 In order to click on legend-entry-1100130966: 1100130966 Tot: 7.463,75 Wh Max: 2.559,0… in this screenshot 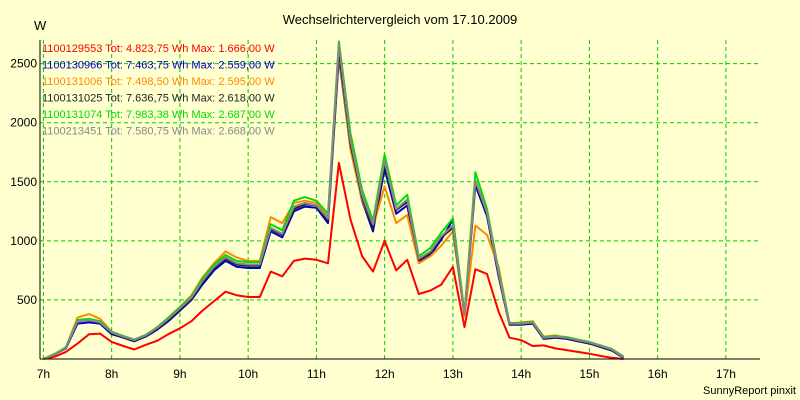, I will do `click(158, 66)`.